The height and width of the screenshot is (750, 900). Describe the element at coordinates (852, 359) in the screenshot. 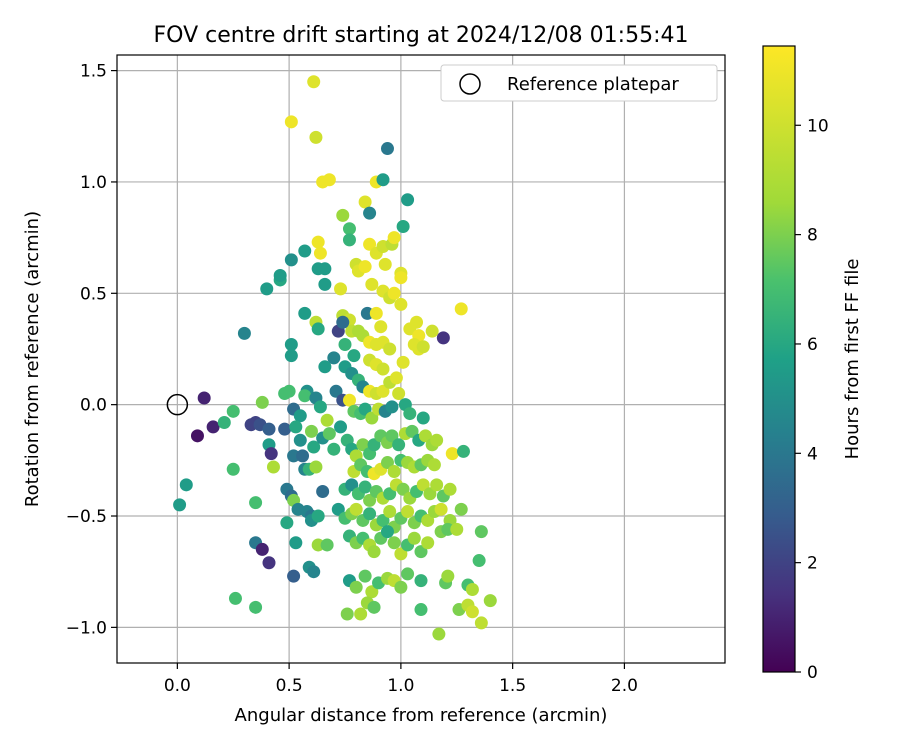

I see `colorbar-label: Hours from first FF file` at that location.